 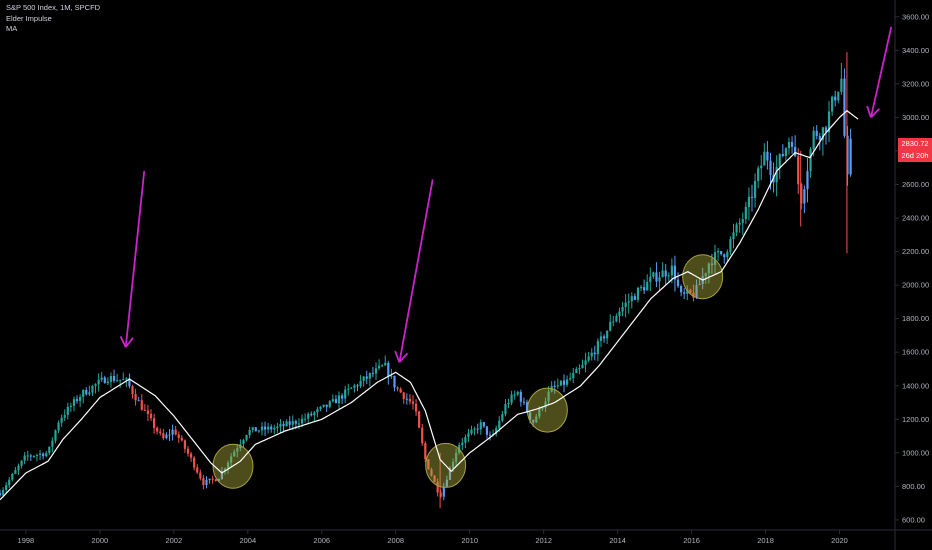 What do you see at coordinates (617, 540) in the screenshot?
I see `time-tick-label: 2014` at bounding box center [617, 540].